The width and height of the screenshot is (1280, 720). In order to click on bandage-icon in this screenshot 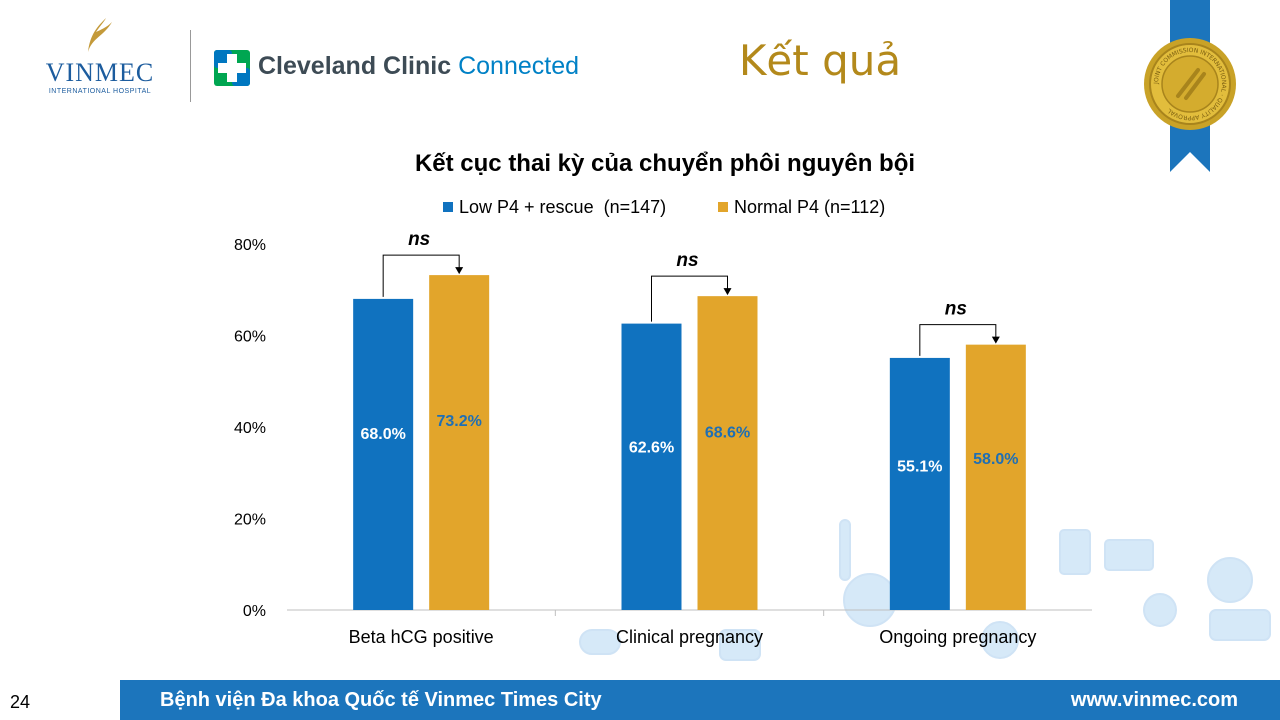, I will do `click(1160, 610)`.